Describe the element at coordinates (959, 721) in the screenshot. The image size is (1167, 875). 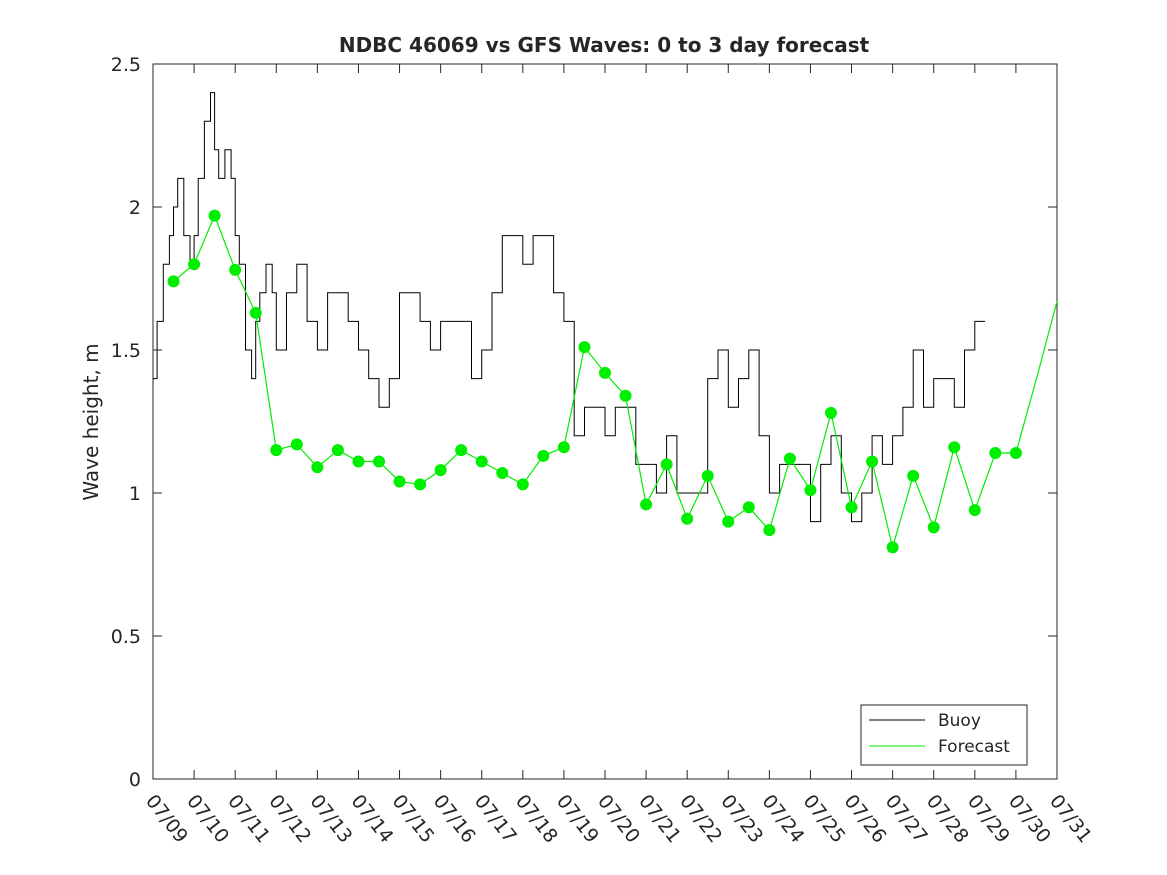
I see `legend-buoy-label: Buoy` at that location.